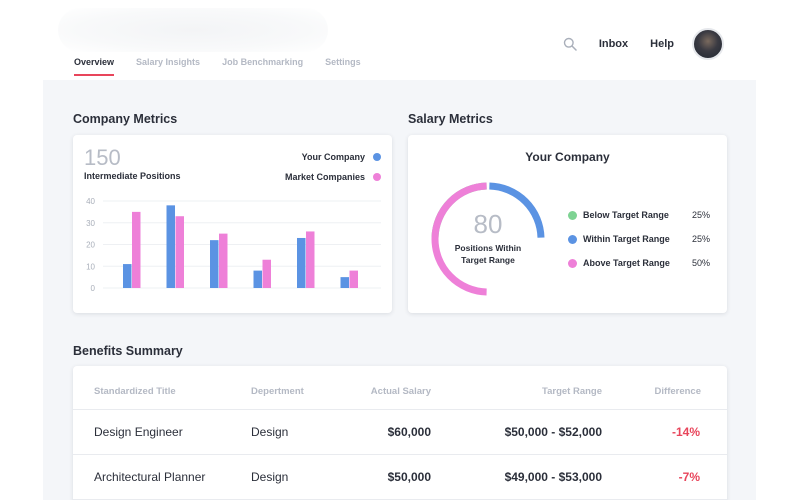  I want to click on column-header: Depertment, so click(277, 391).